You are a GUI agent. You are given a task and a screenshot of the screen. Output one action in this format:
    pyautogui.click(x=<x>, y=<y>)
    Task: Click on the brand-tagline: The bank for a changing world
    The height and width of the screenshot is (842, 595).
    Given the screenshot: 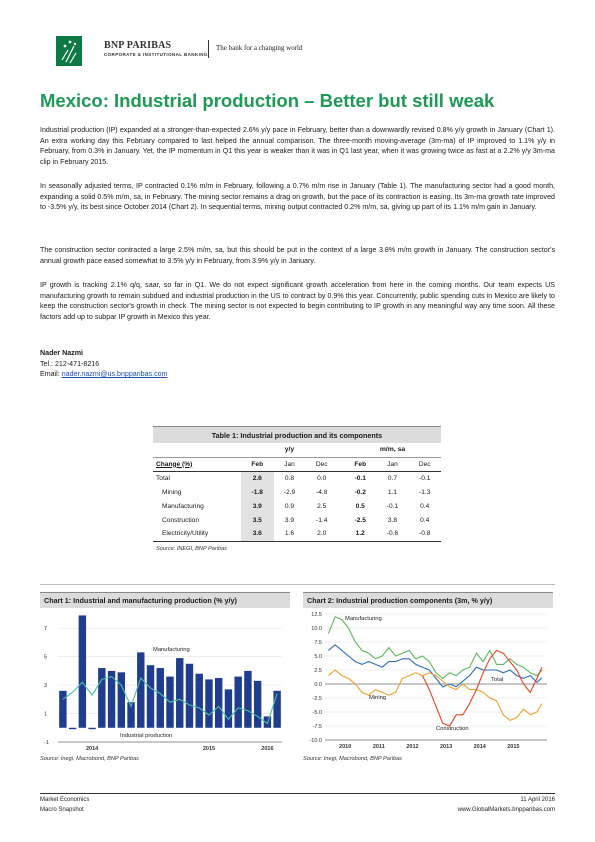 What is the action you would take?
    pyautogui.click(x=259, y=48)
    